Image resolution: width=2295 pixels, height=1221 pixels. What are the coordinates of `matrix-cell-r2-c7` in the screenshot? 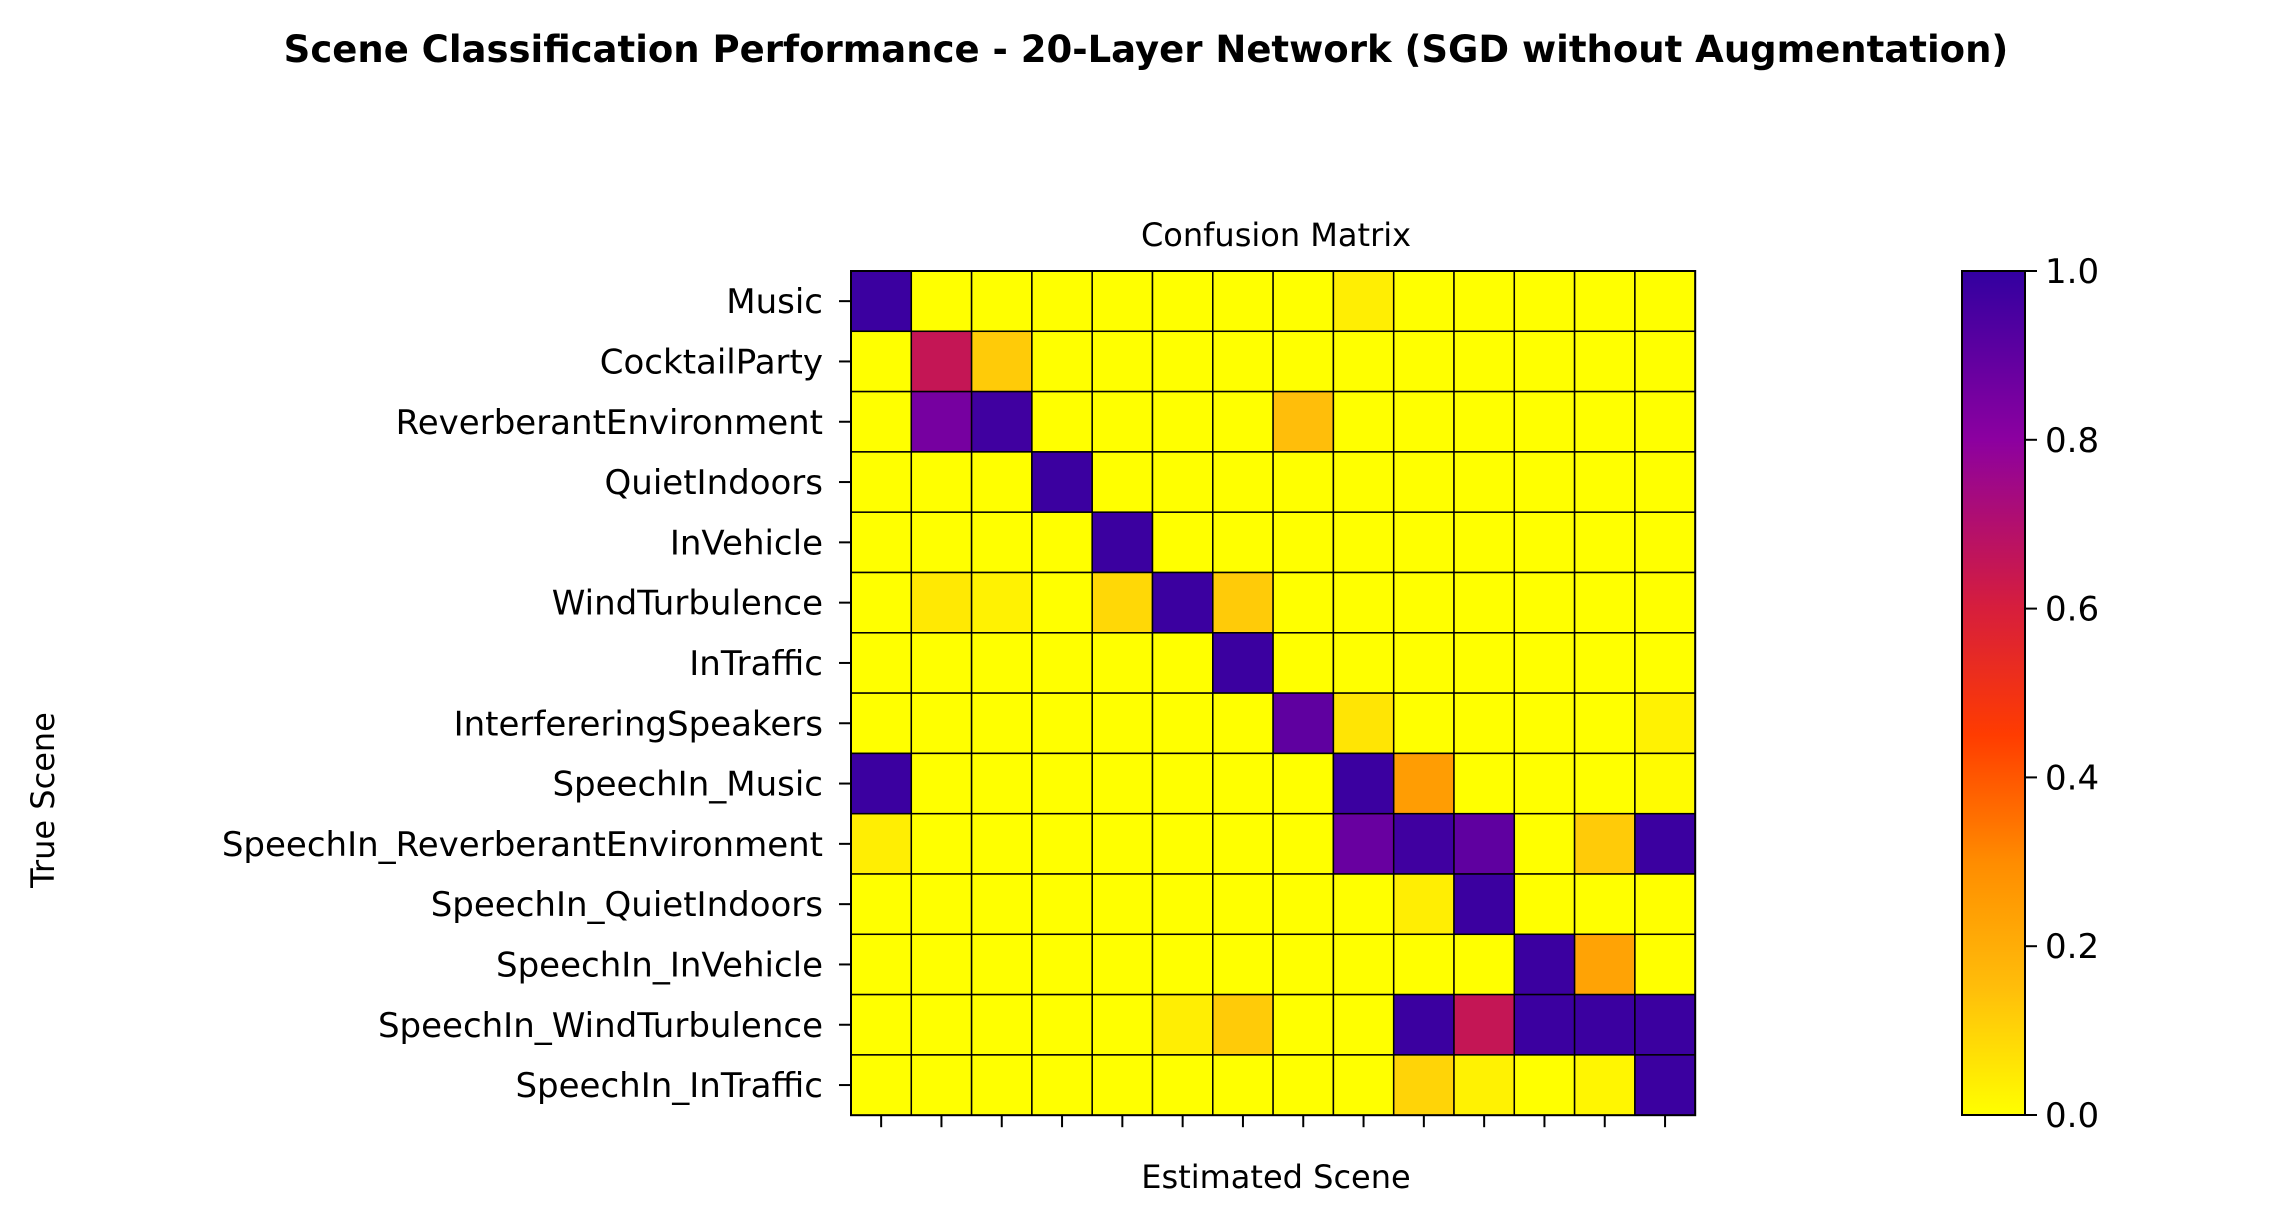 It's located at (1303, 421).